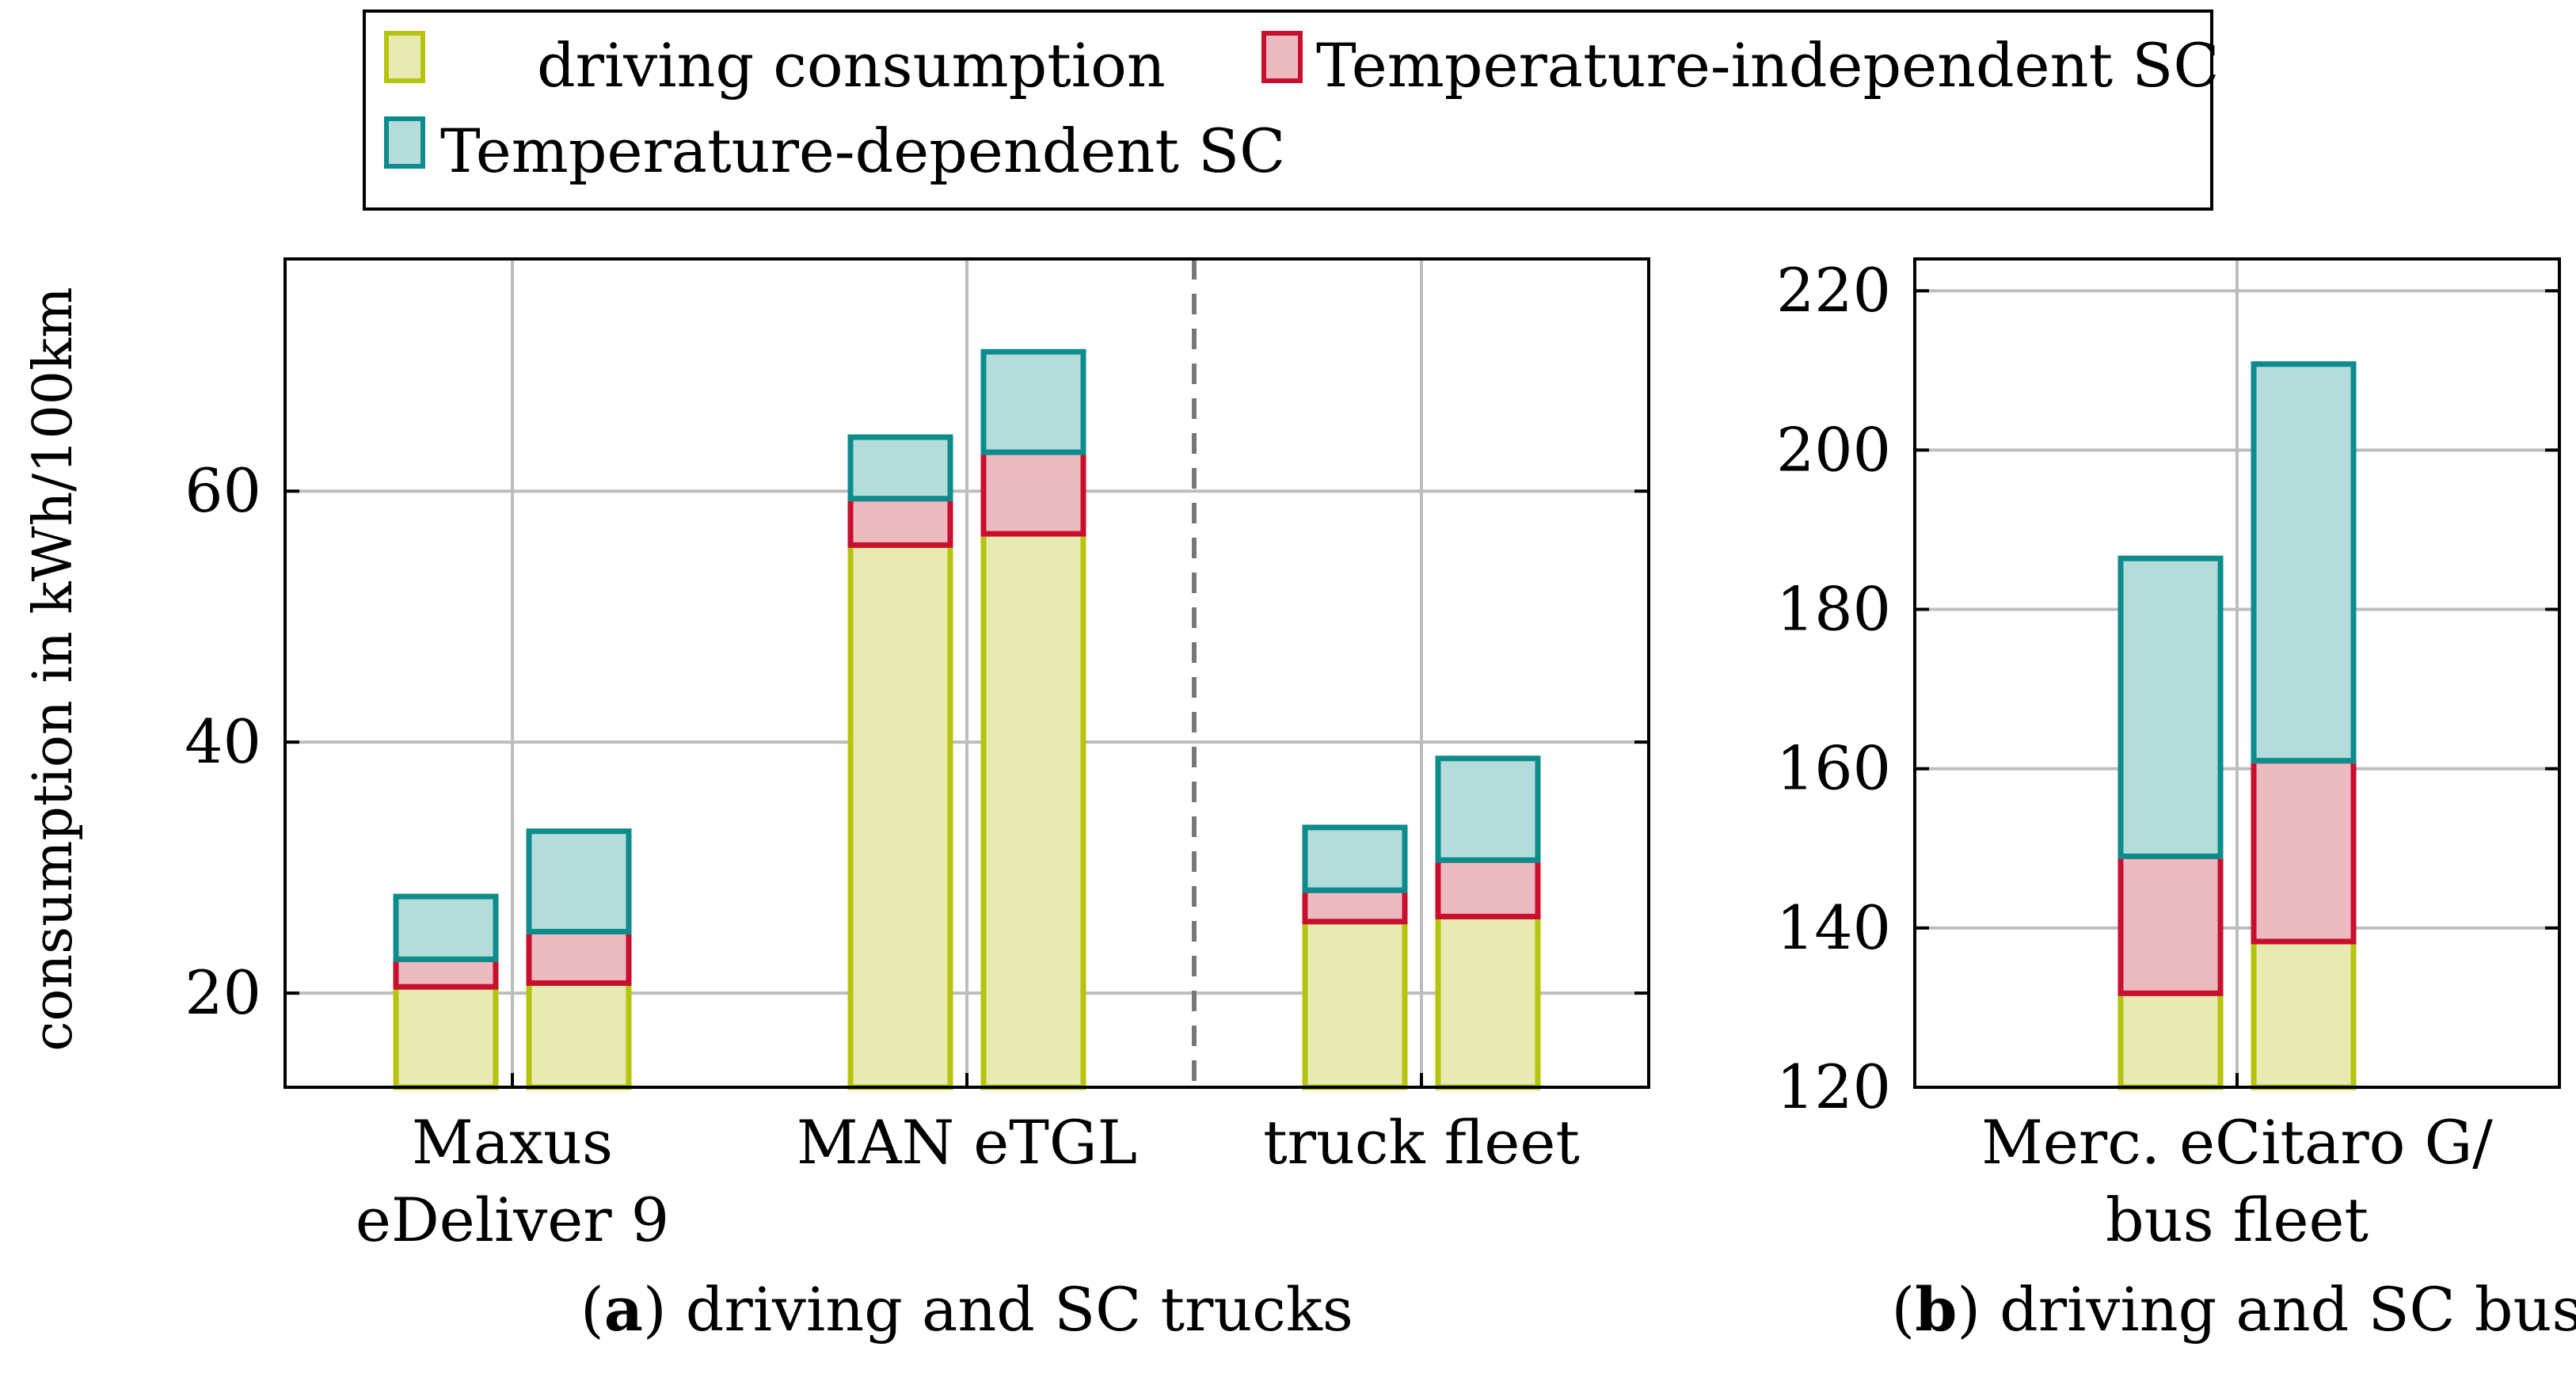 The width and height of the screenshot is (2576, 1385). Describe the element at coordinates (2266, 1309) in the screenshot. I see `caption-text: ) driving and SC bus` at that location.